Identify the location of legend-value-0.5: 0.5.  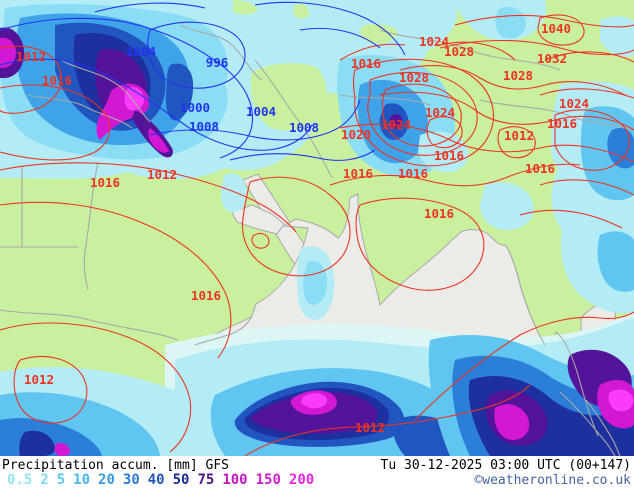
(20, 480).